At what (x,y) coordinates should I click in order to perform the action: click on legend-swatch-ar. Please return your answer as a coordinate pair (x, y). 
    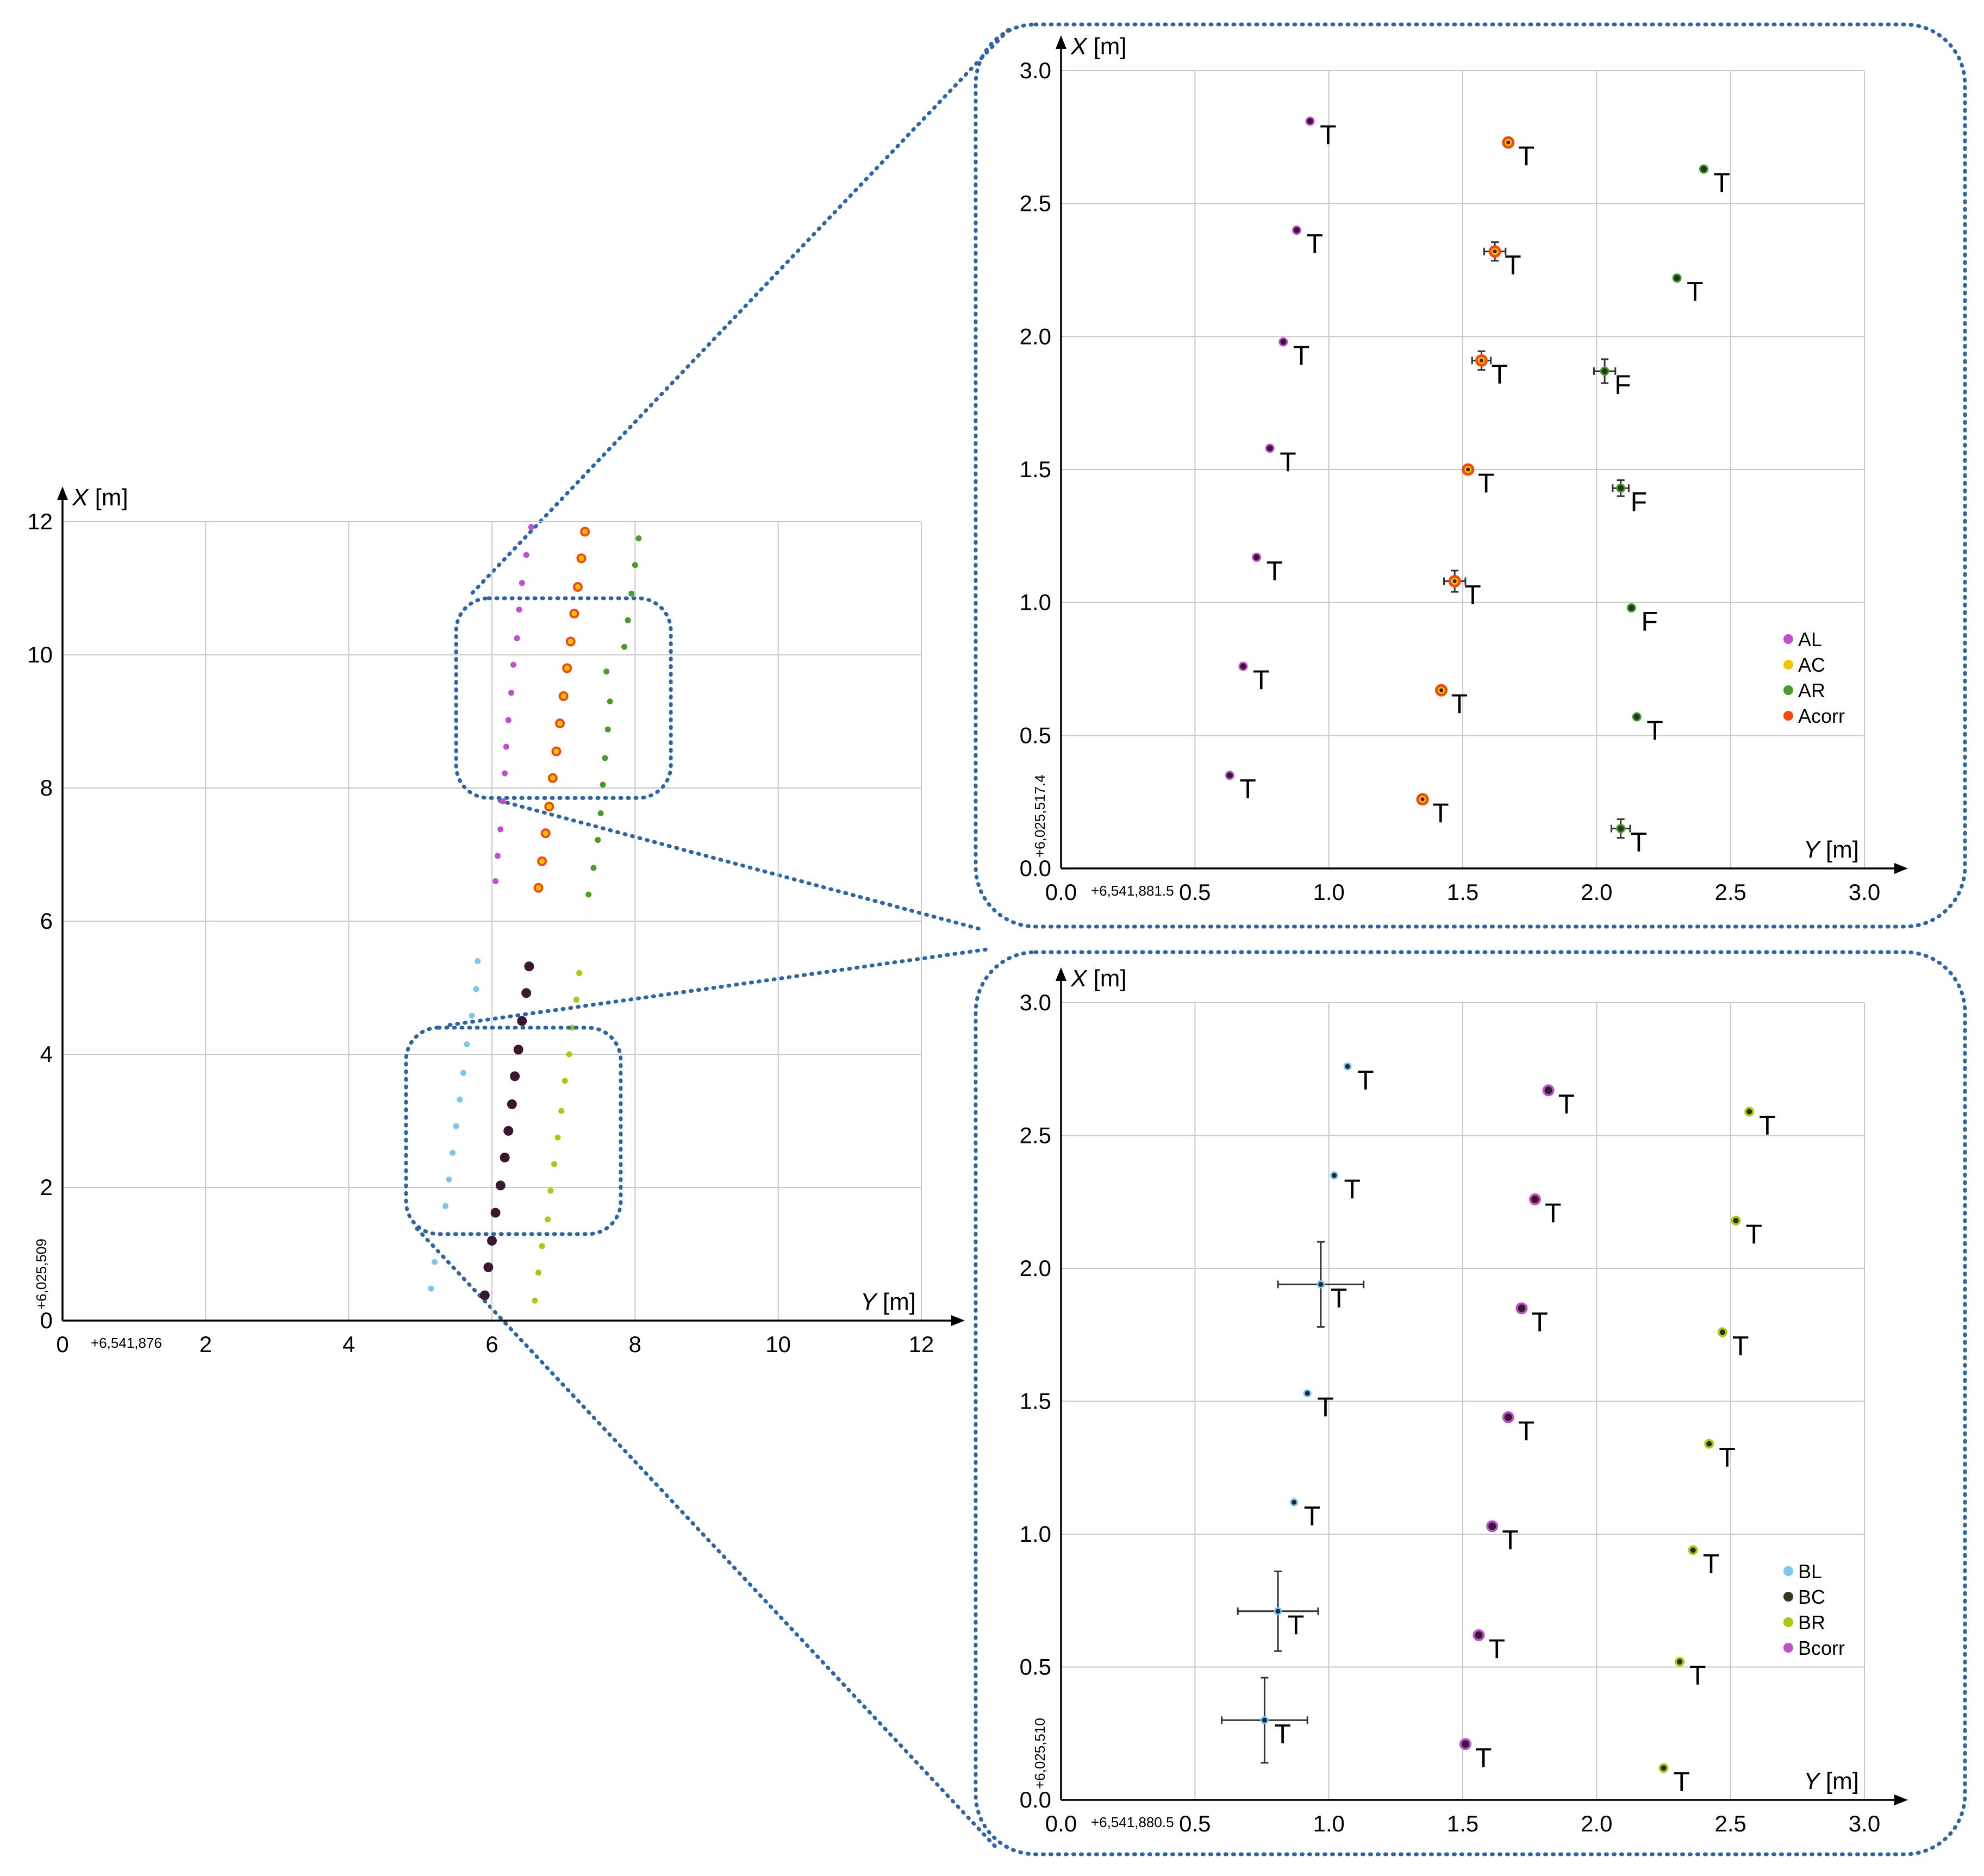
    Looking at the image, I should click on (1788, 690).